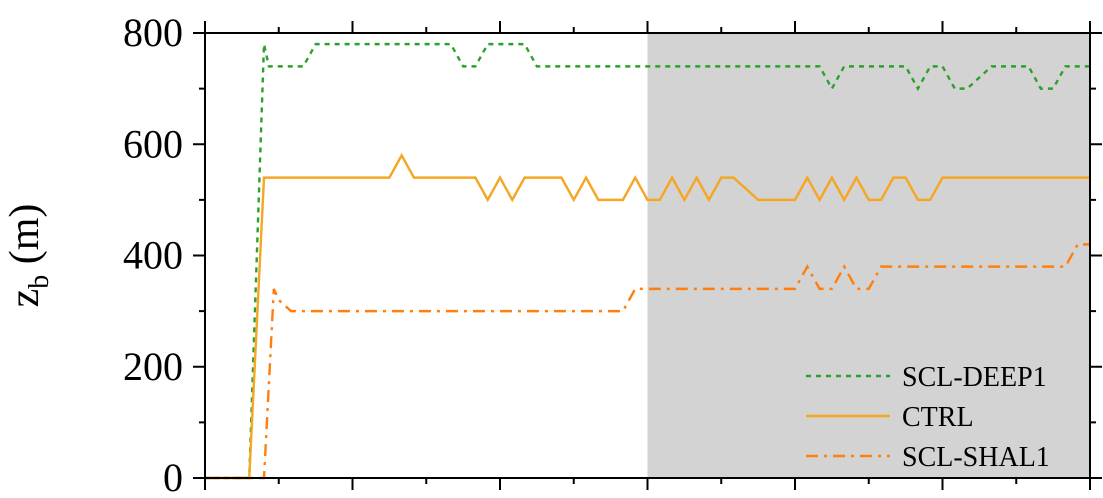 Image resolution: width=1103 pixels, height=498 pixels. Describe the element at coordinates (938, 417) in the screenshot. I see `legend-label: CTRL` at that location.